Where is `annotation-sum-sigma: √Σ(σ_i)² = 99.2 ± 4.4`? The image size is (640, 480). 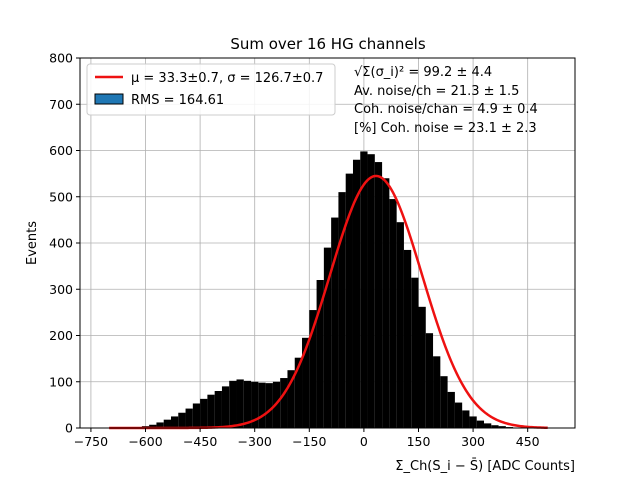 annotation-sum-sigma: √Σ(σ_i)² = 99.2 ± 4.4 is located at coordinates (423, 72).